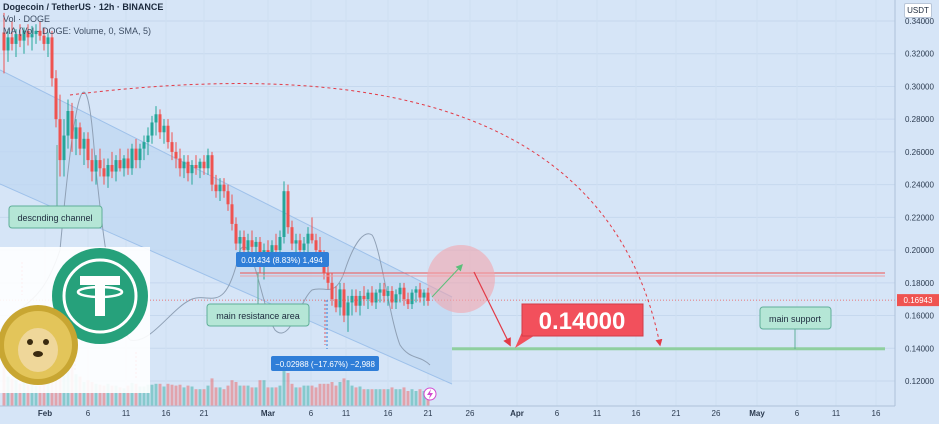 This screenshot has height=424, width=939. I want to click on measure-top-badge: 0.01434 (8.83%) 1,494, so click(282, 259).